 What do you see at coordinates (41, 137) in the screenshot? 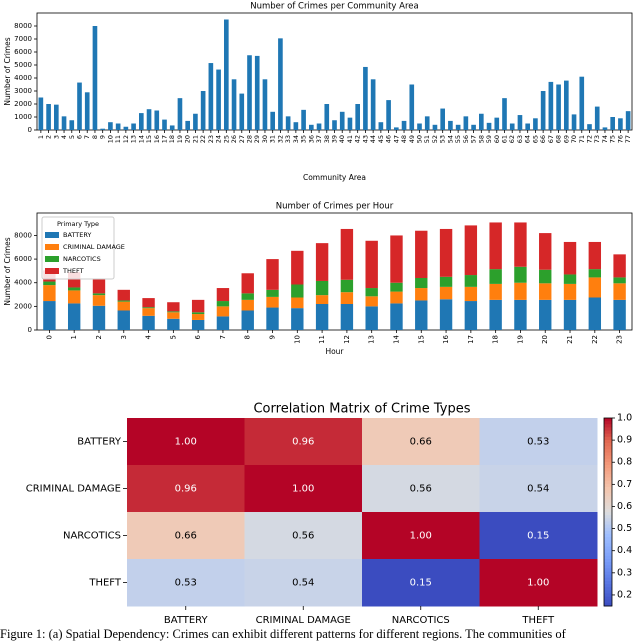
I see `x-tick-label: 1` at bounding box center [41, 137].